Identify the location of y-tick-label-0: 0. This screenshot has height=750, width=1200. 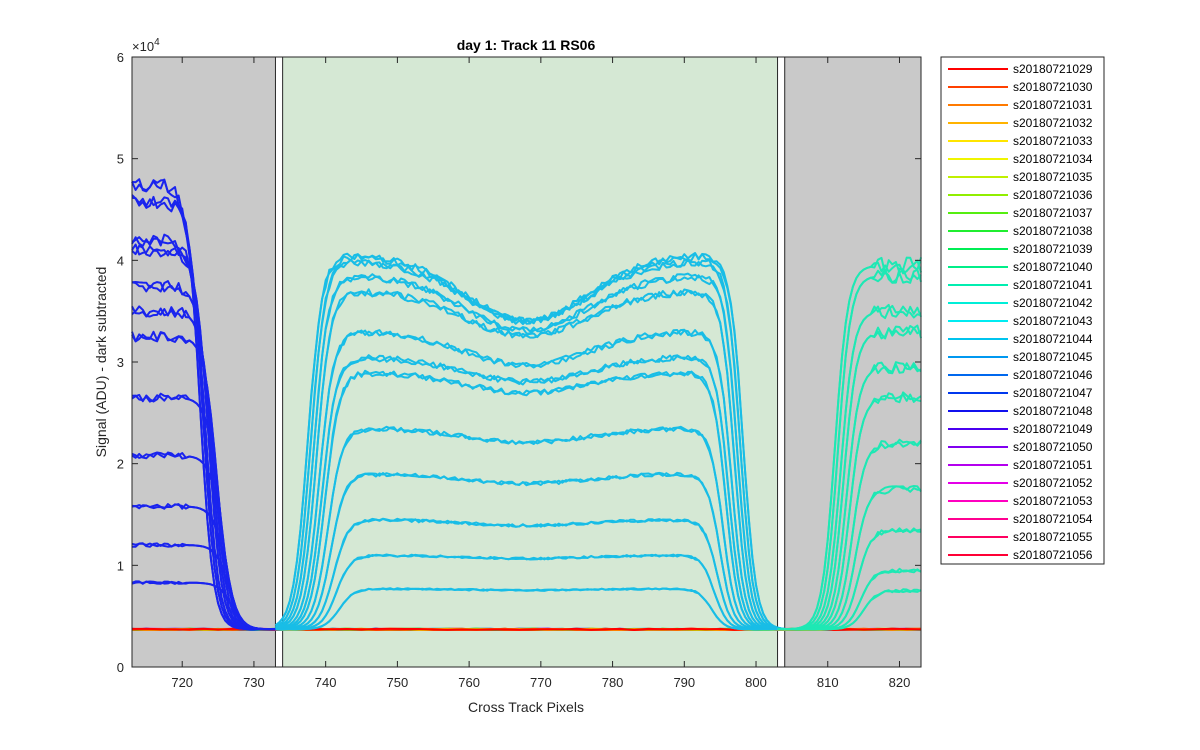
(120, 667).